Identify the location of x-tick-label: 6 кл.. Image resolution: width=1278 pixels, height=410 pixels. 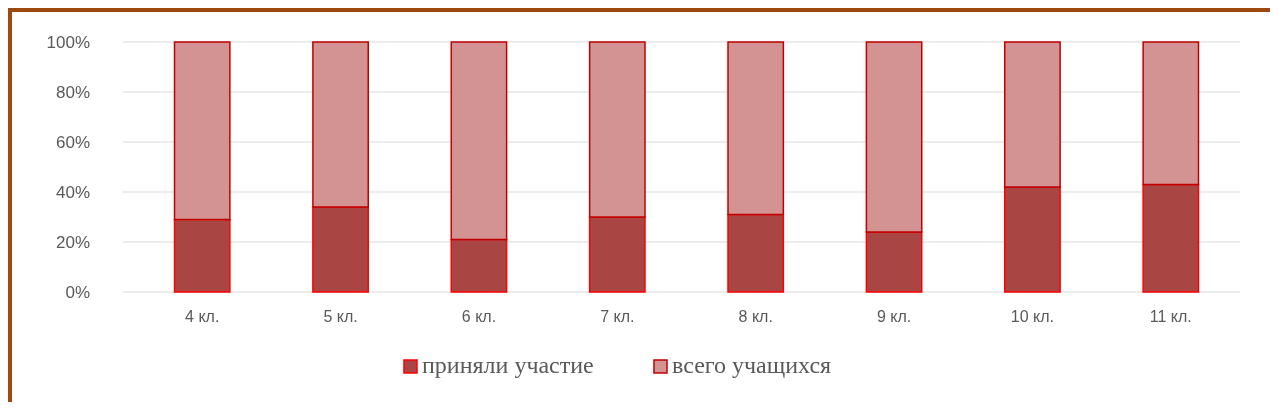
(479, 316).